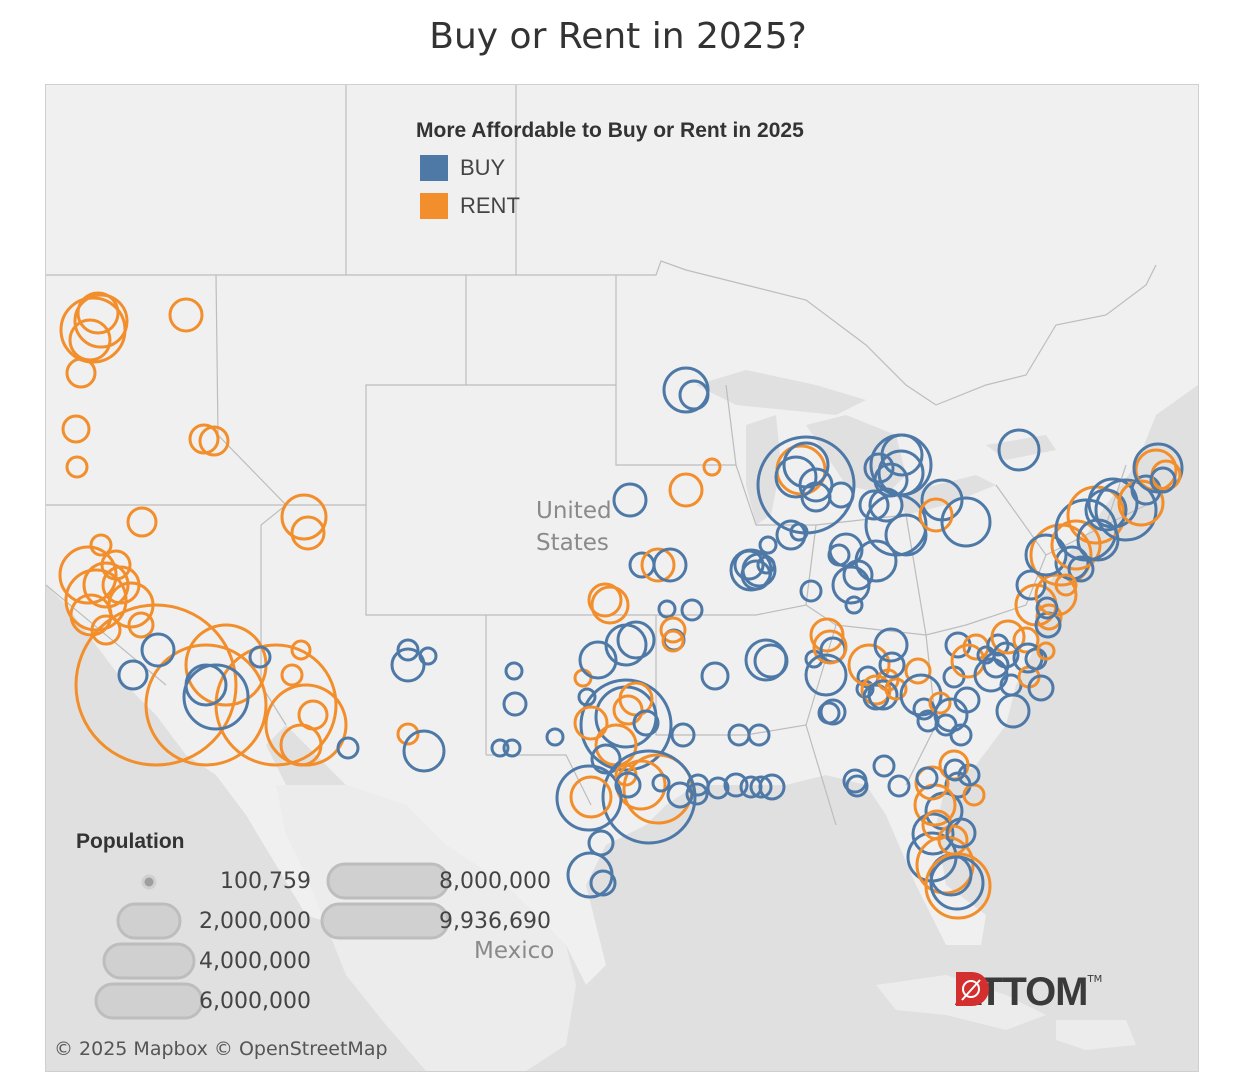 The image size is (1236, 1088). Describe the element at coordinates (656, 206) in the screenshot. I see `legend-item-rent: RENT` at that location.